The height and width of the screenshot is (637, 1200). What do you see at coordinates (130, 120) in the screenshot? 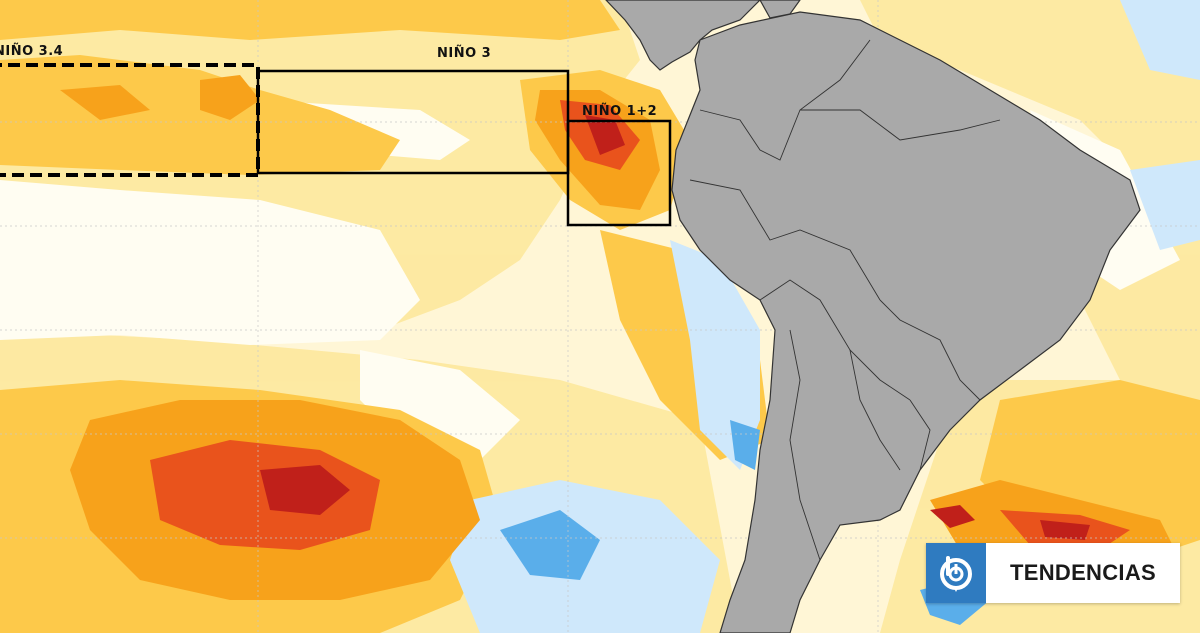
I see `nino34-box` at bounding box center [130, 120].